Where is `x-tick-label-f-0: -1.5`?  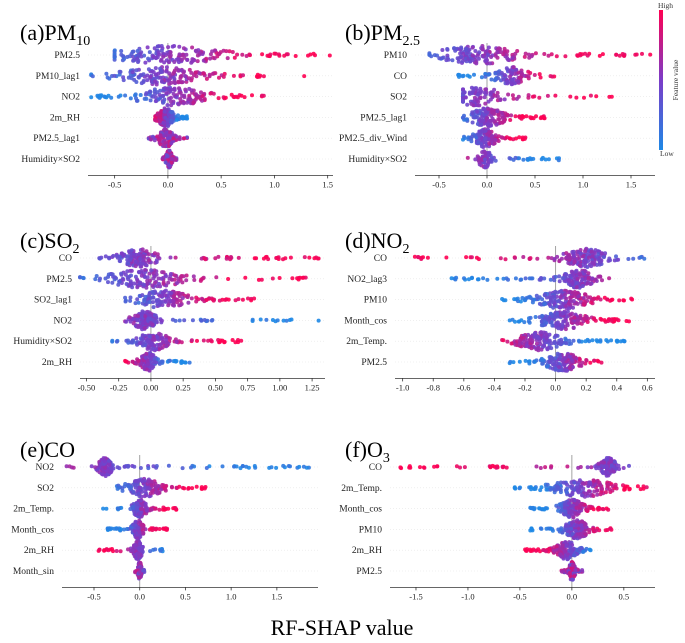 x-tick-label-f-0: -1.5 is located at coordinates (415, 596).